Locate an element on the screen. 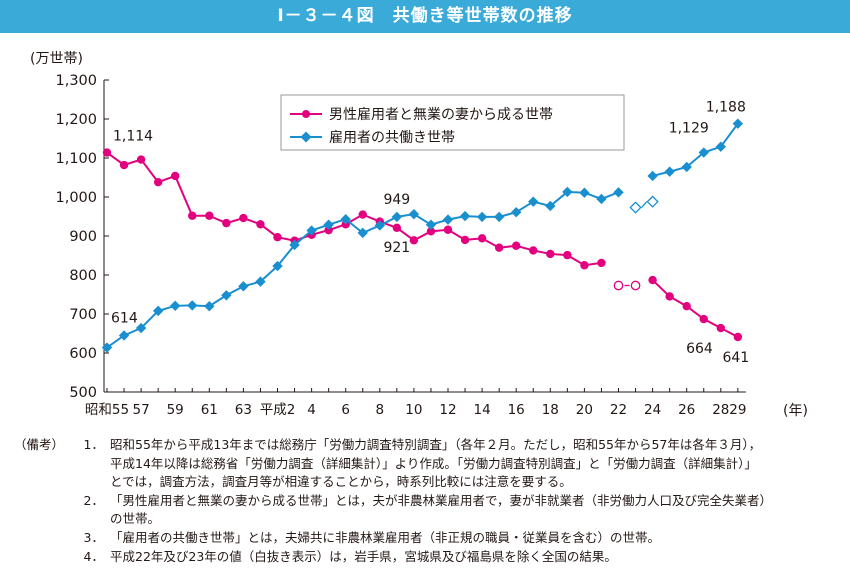 The width and height of the screenshot is (850, 584). data-label: 641 is located at coordinates (735, 358).